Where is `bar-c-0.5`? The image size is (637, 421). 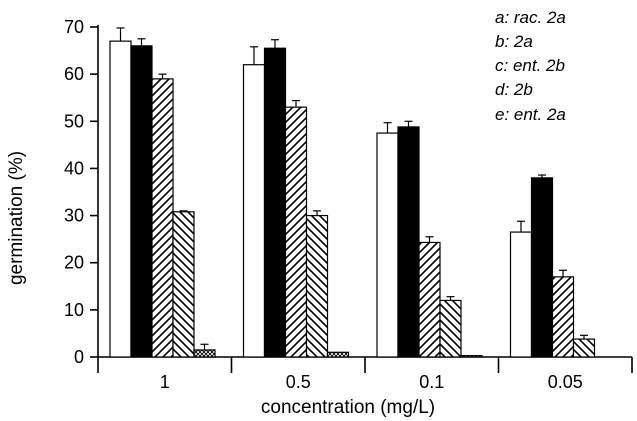 bar-c-0.5 is located at coordinates (296, 232).